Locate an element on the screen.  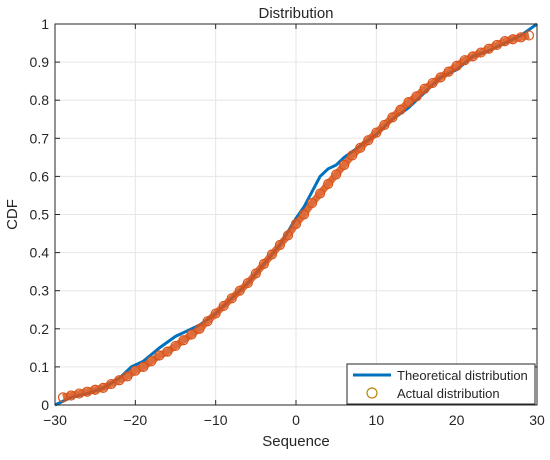
y-tick-label: 0.1 is located at coordinates (40, 367).